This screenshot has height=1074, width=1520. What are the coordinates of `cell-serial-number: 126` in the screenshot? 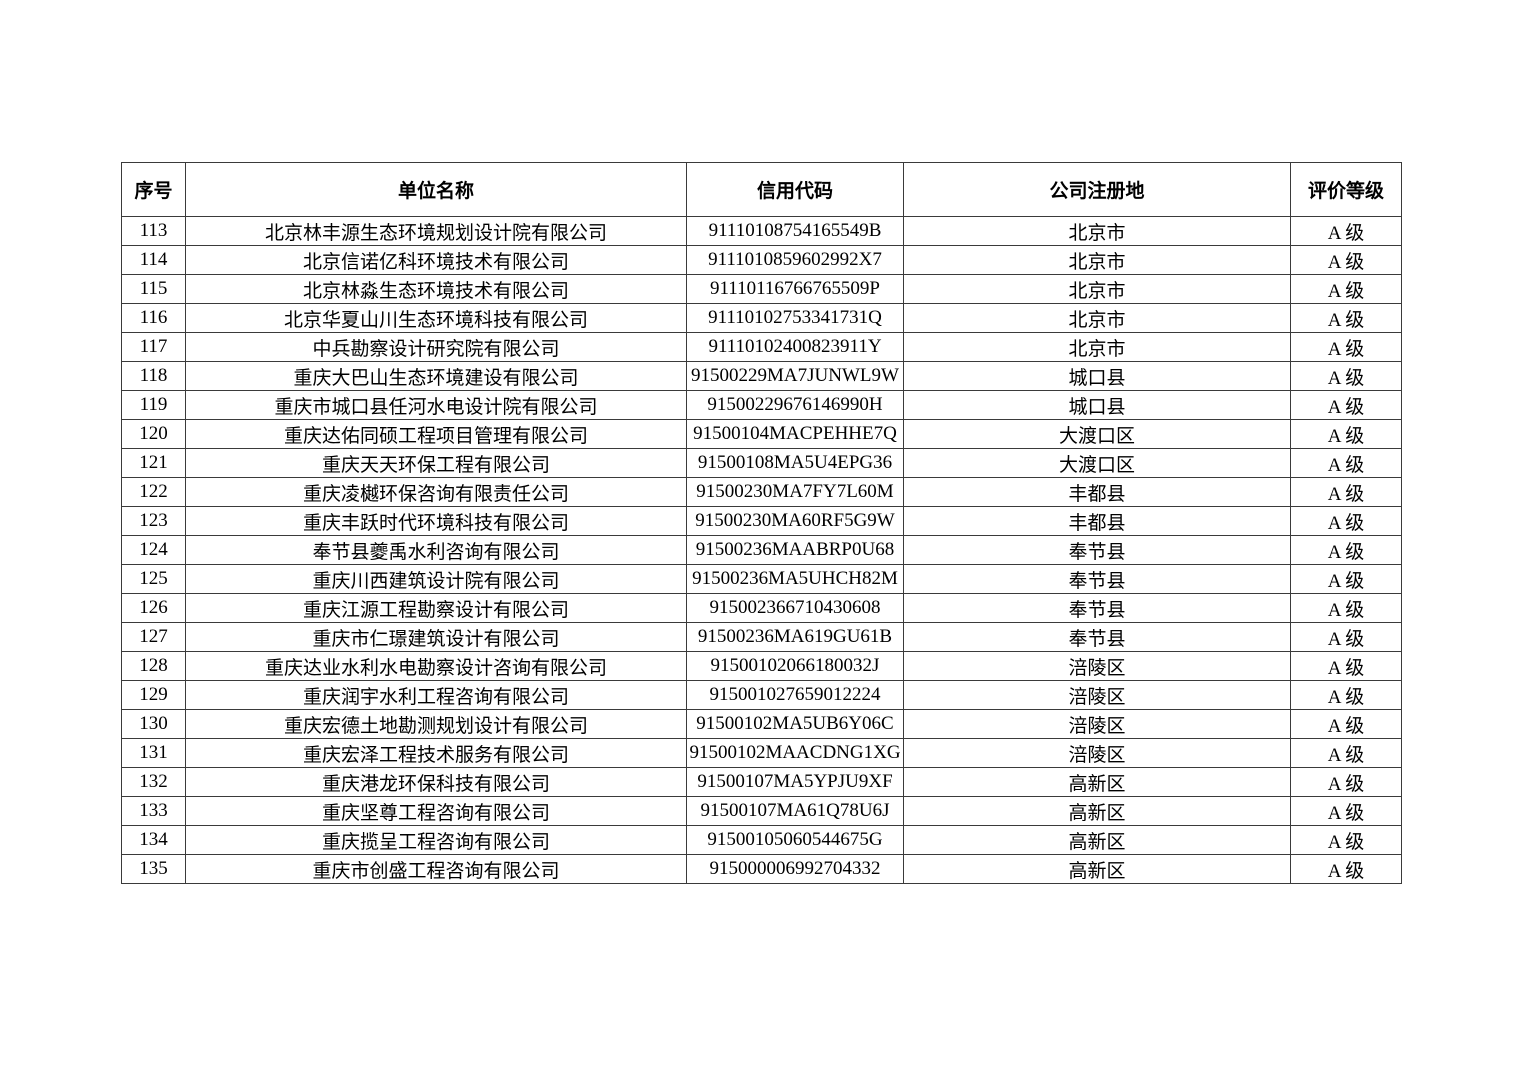 It's located at (153, 608).